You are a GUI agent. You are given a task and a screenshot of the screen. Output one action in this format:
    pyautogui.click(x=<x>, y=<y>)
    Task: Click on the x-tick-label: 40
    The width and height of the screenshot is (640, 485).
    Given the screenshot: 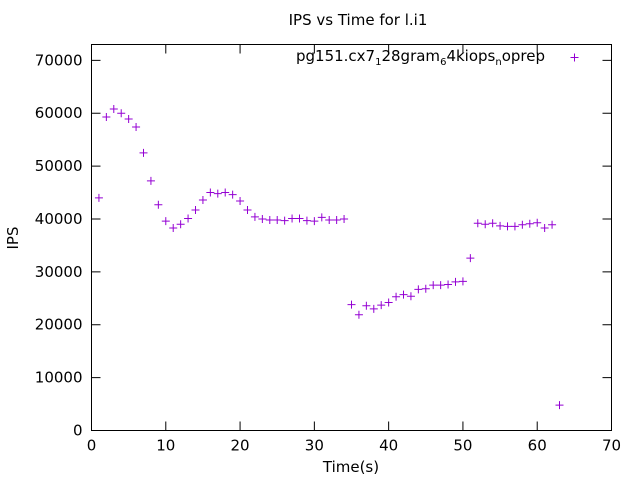 What is the action you would take?
    pyautogui.click(x=388, y=446)
    